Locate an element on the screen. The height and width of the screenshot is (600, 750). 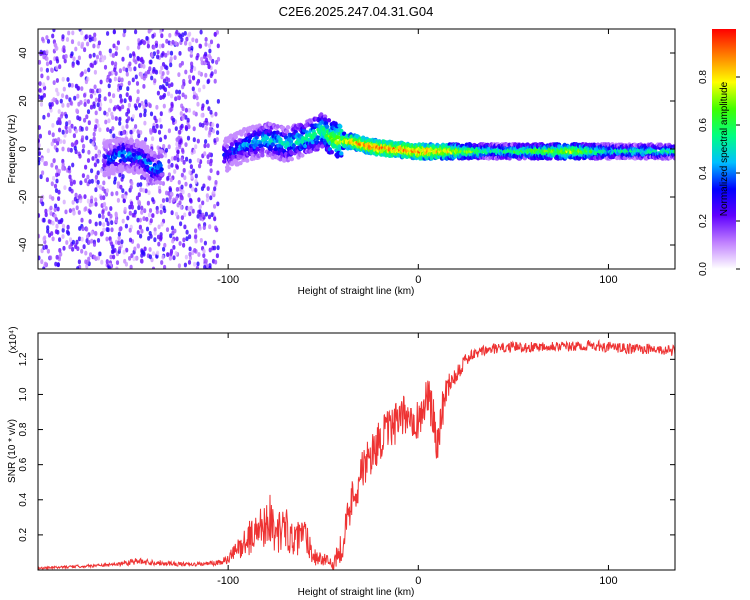
colorbar-tick-label: 0.4 is located at coordinates (703, 173).